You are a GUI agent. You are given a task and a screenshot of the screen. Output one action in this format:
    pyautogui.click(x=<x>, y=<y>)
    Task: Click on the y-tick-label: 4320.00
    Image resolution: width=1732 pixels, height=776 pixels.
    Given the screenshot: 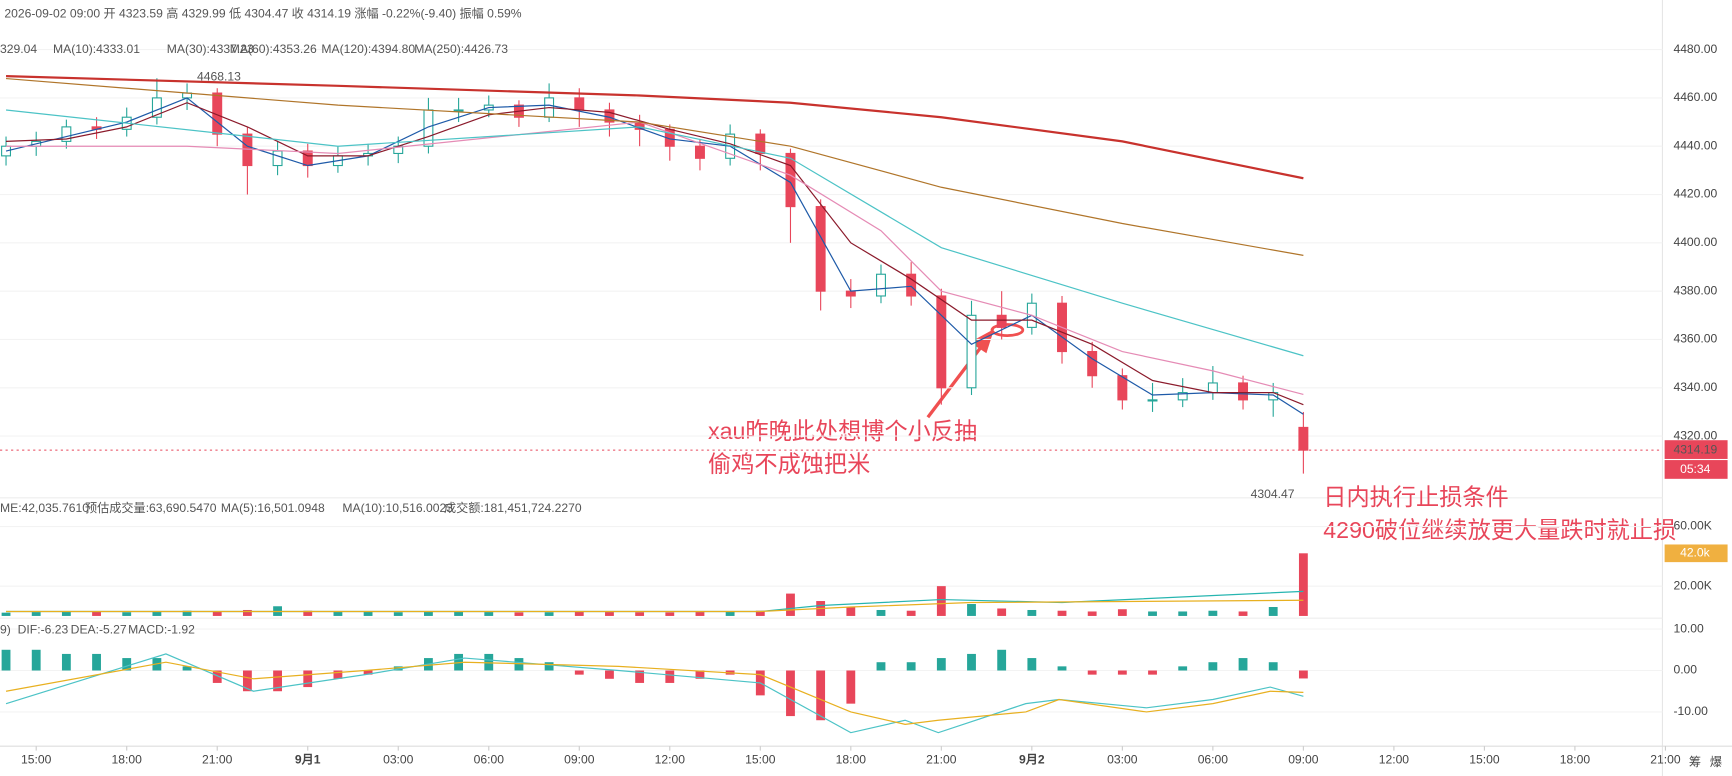 What is the action you would take?
    pyautogui.click(x=1695, y=435)
    